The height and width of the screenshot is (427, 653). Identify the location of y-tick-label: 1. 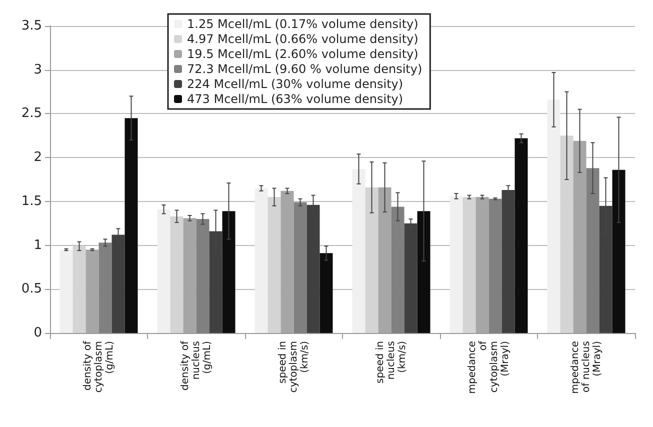
(38, 245).